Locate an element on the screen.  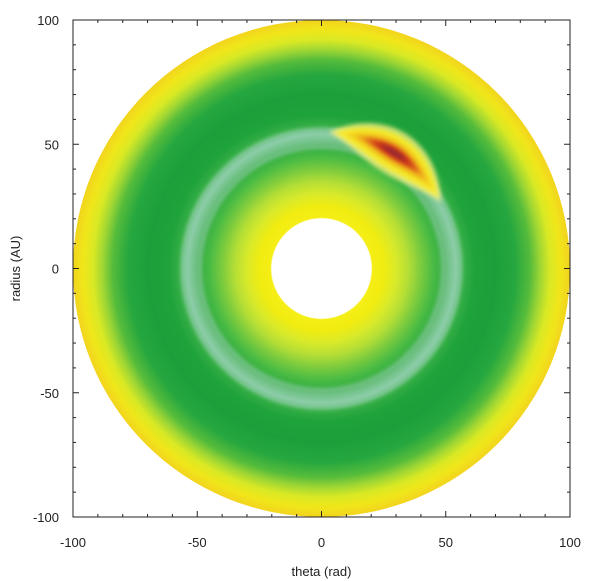
x-tick-label: -50 is located at coordinates (197, 542).